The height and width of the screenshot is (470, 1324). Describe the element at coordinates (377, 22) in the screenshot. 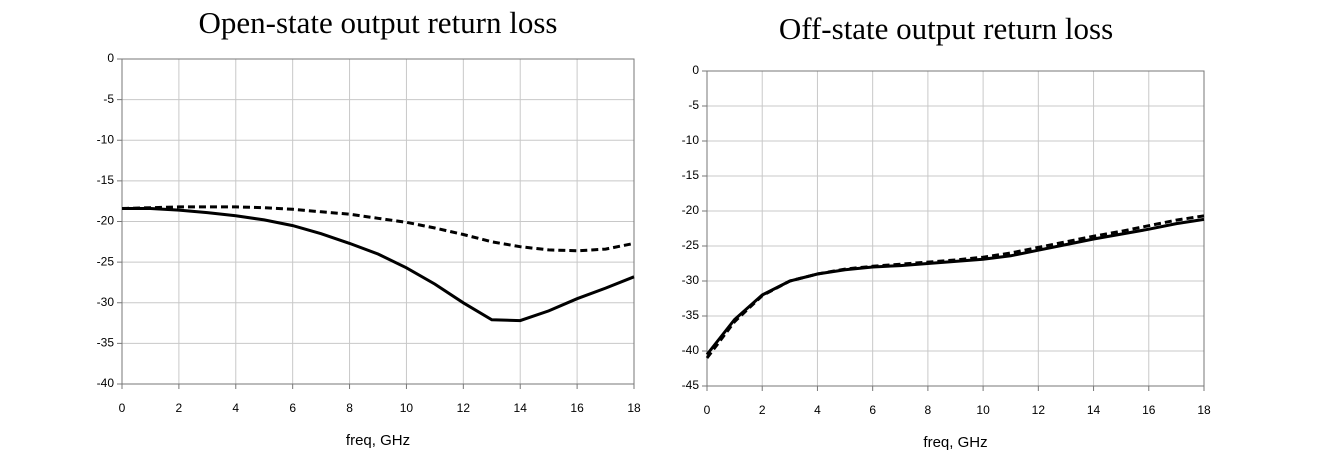

I see `chart-title: Open-state output return loss` at that location.